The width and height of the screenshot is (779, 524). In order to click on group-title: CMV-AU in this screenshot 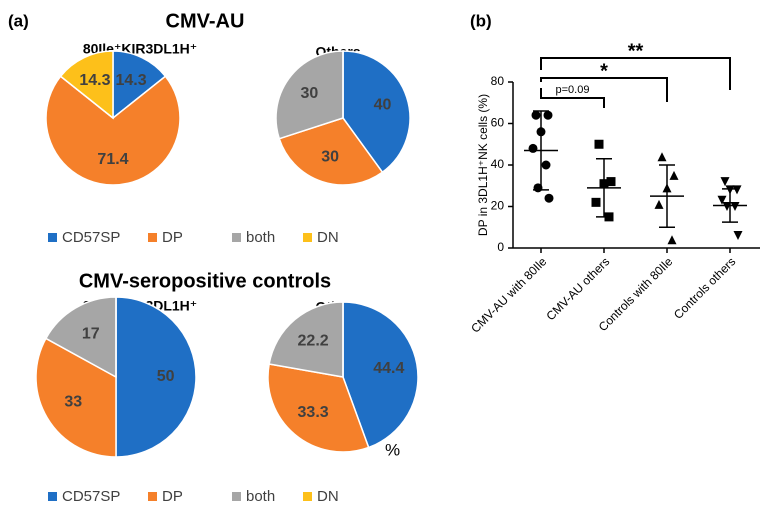, I will do `click(205, 21)`.